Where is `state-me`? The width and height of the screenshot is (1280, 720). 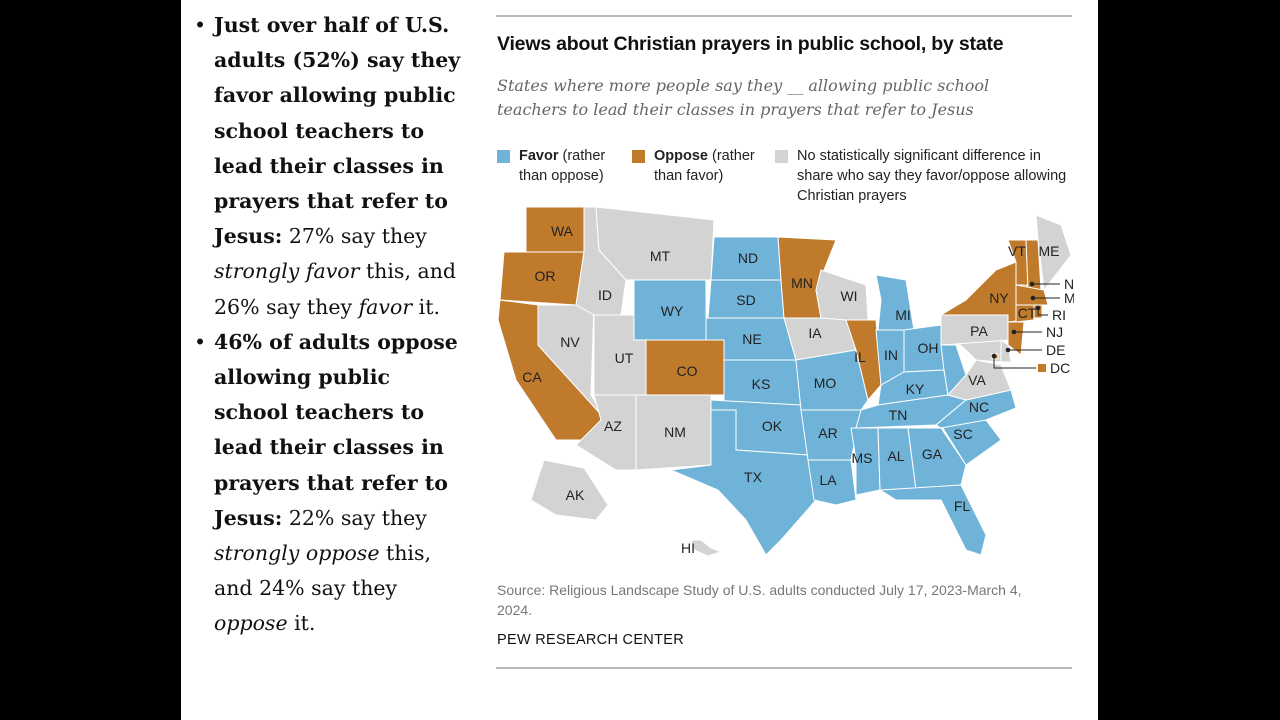 state-me is located at coordinates (1053, 253).